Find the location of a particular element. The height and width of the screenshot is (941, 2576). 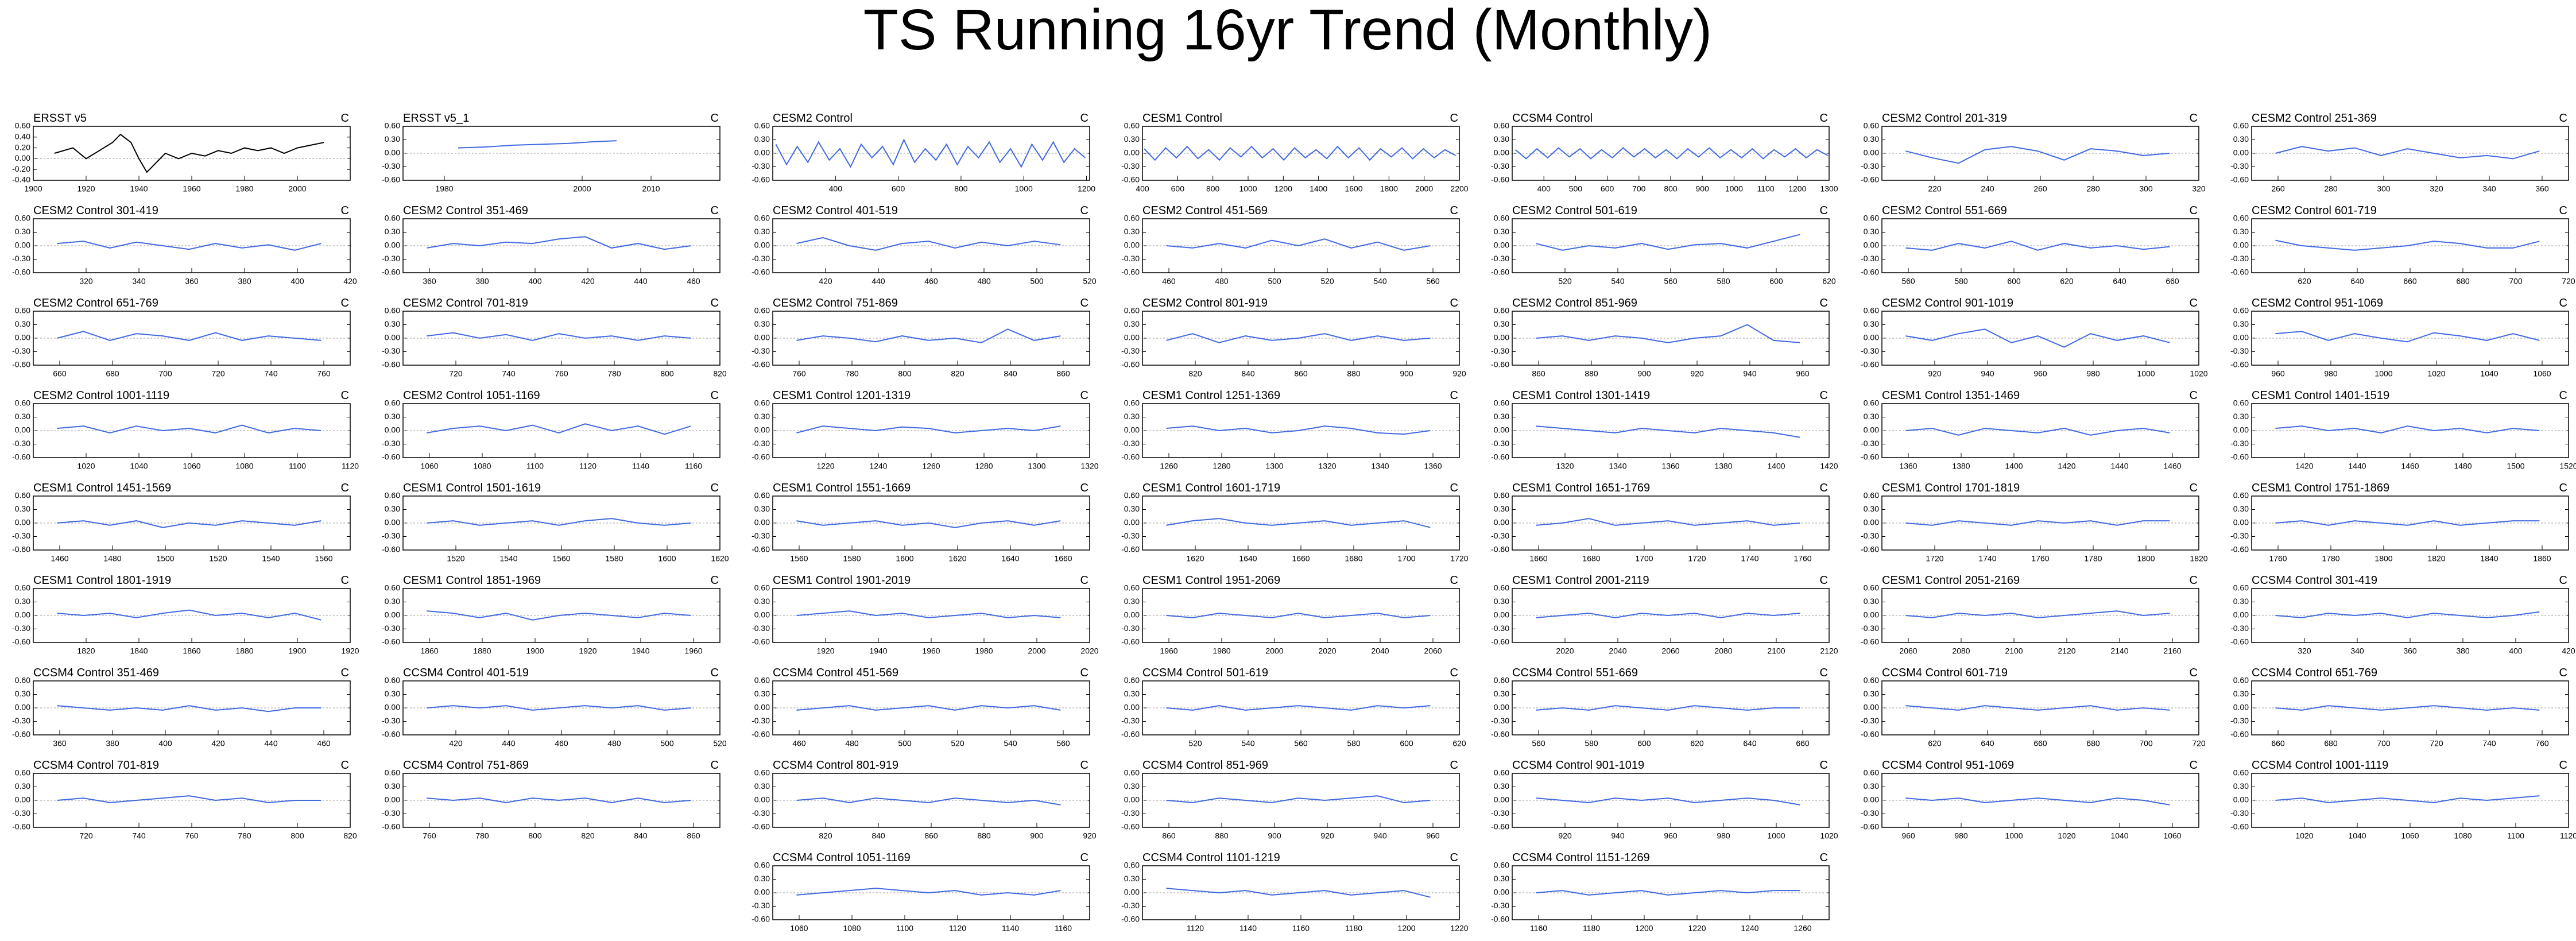

x-tick-label: 820 is located at coordinates (958, 374).